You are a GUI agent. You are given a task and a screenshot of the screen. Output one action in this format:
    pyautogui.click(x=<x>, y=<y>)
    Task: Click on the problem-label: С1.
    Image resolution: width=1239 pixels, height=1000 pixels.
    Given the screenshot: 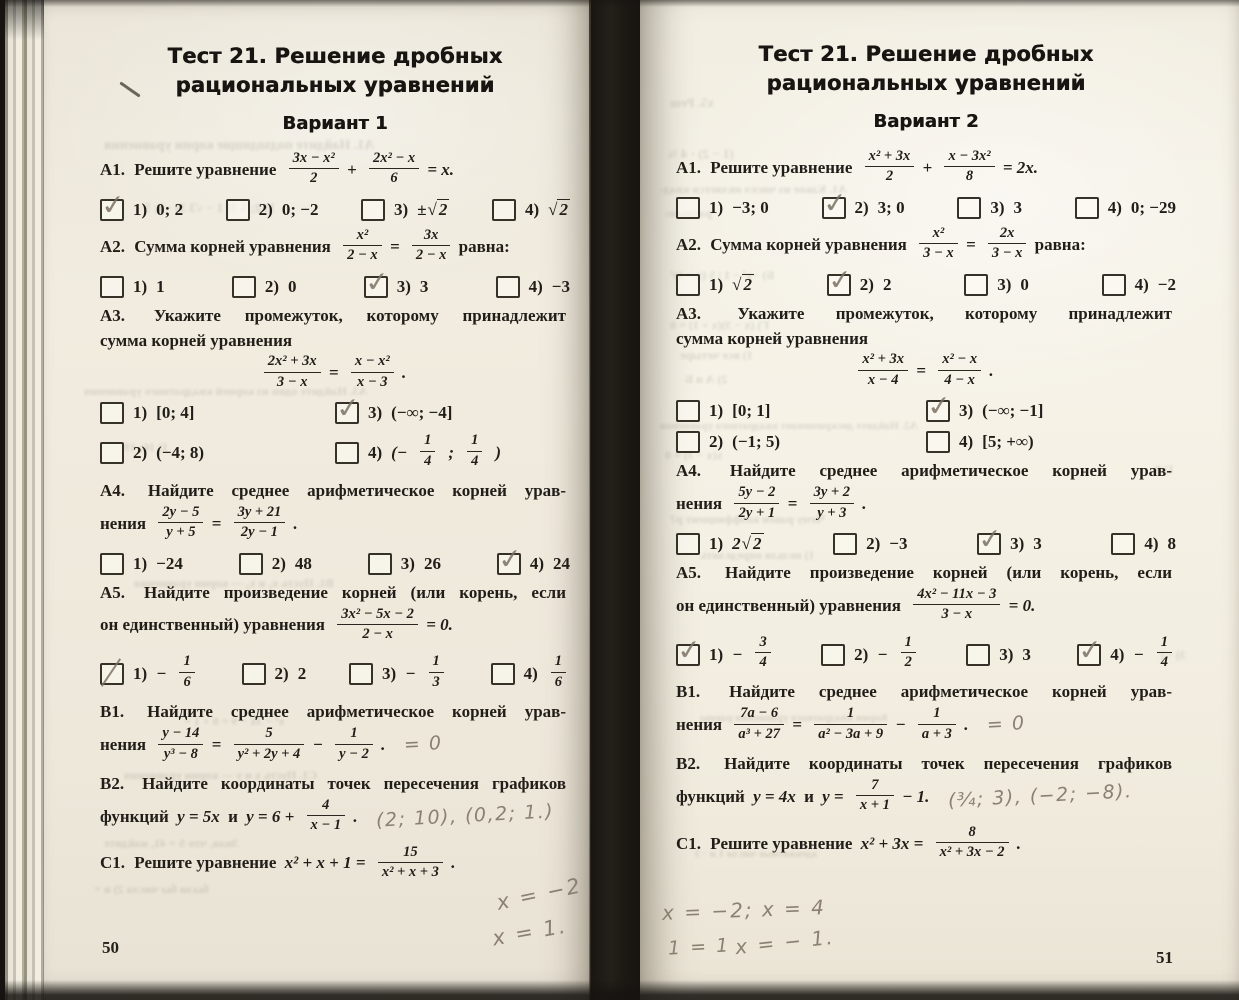 What is the action you would take?
    pyautogui.click(x=689, y=843)
    